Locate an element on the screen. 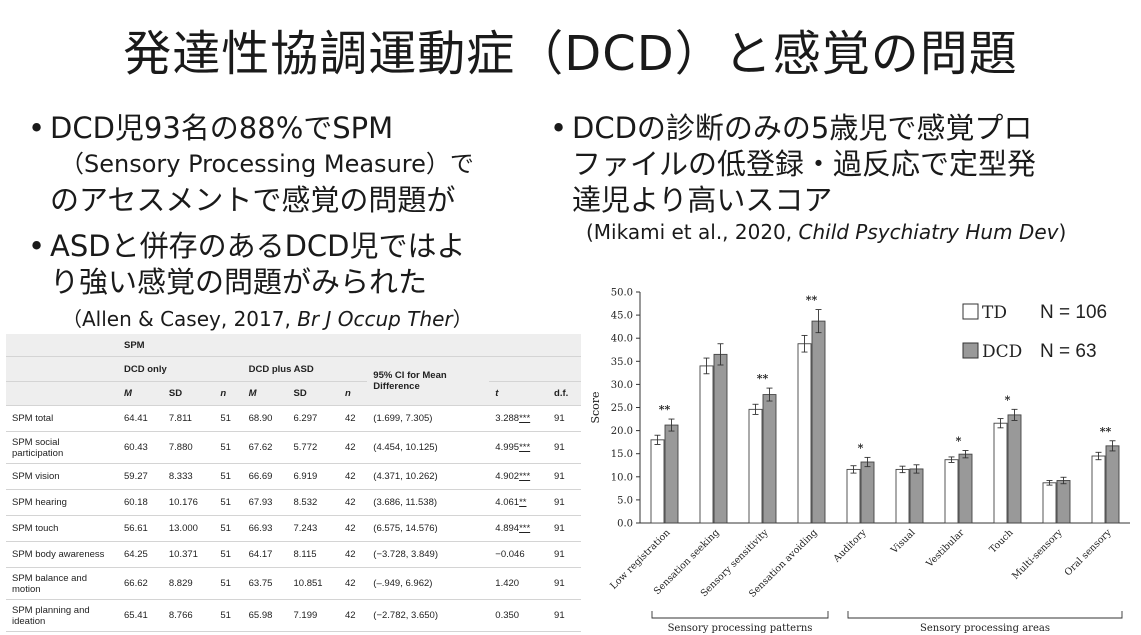 The image size is (1141, 635). cell-m1: 64.41 is located at coordinates (140, 418).